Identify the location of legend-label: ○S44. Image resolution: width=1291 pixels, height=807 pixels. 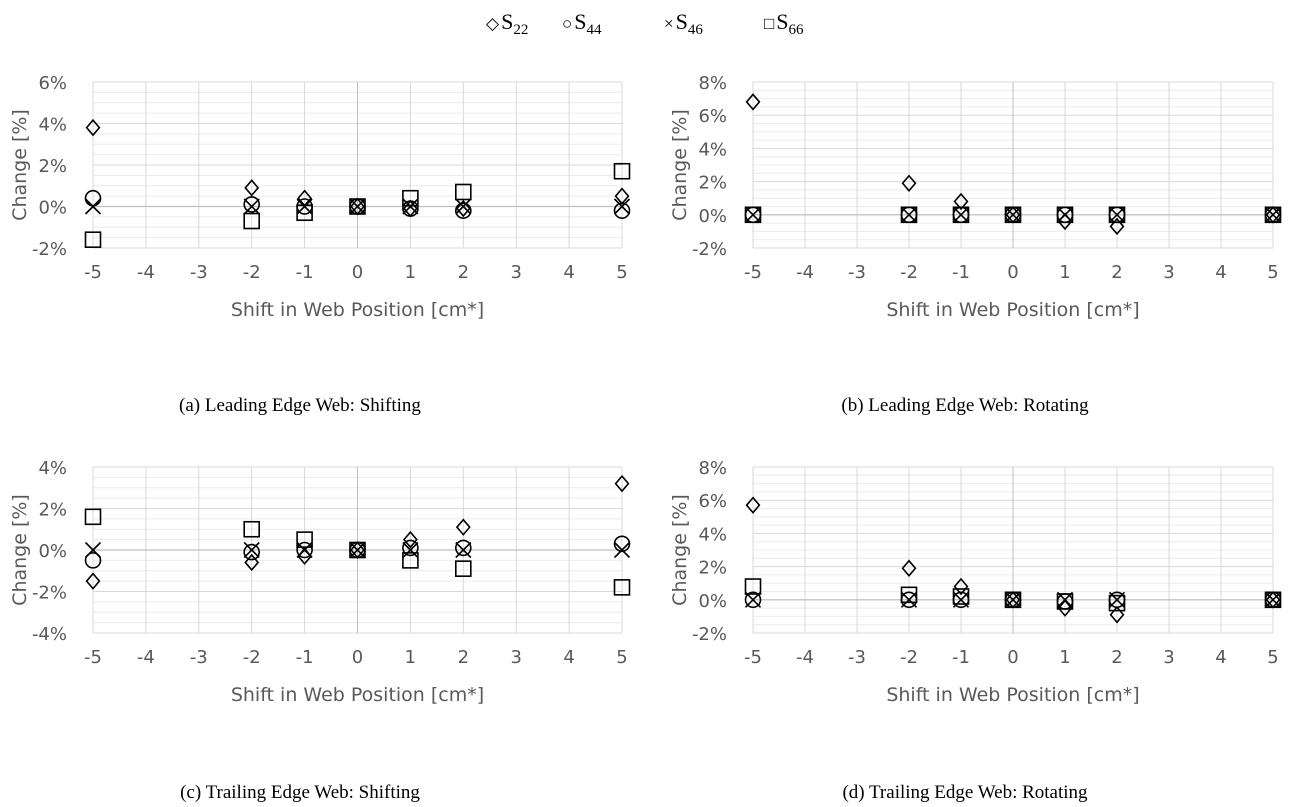
(582, 23).